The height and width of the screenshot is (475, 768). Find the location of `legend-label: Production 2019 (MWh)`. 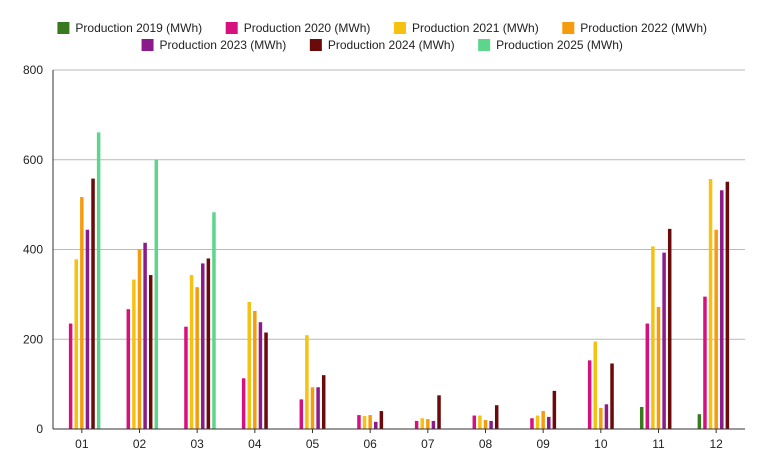

legend-label: Production 2019 (MWh) is located at coordinates (138, 28).